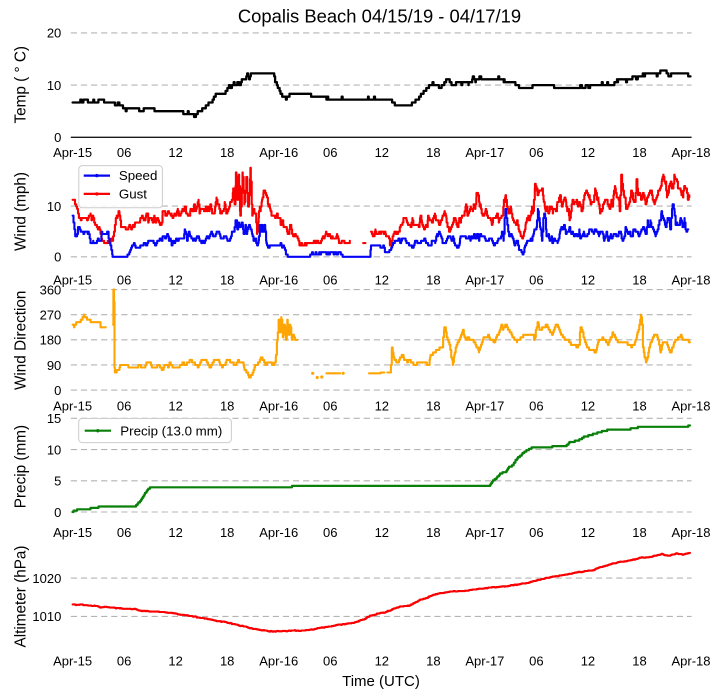  I want to click on svg-text: 20, so click(54, 33).